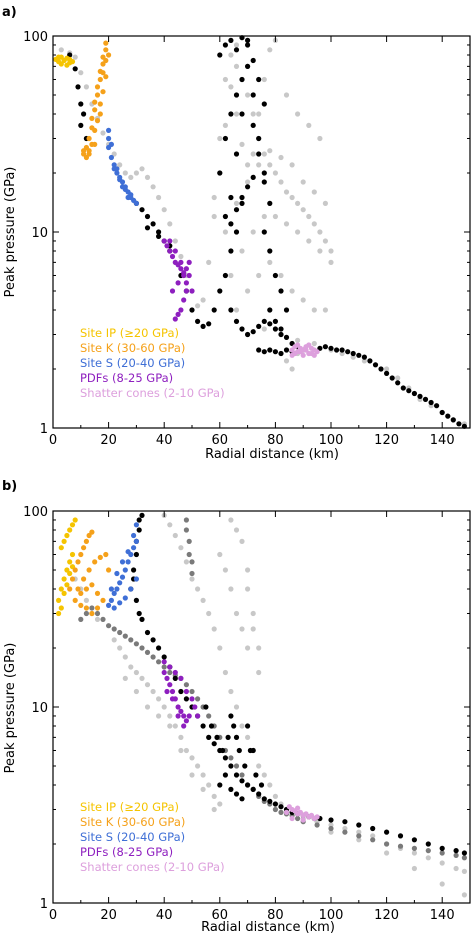 The width and height of the screenshot is (474, 935). What do you see at coordinates (108, 440) in the screenshot?
I see `x-tick-label: 20` at bounding box center [108, 440].